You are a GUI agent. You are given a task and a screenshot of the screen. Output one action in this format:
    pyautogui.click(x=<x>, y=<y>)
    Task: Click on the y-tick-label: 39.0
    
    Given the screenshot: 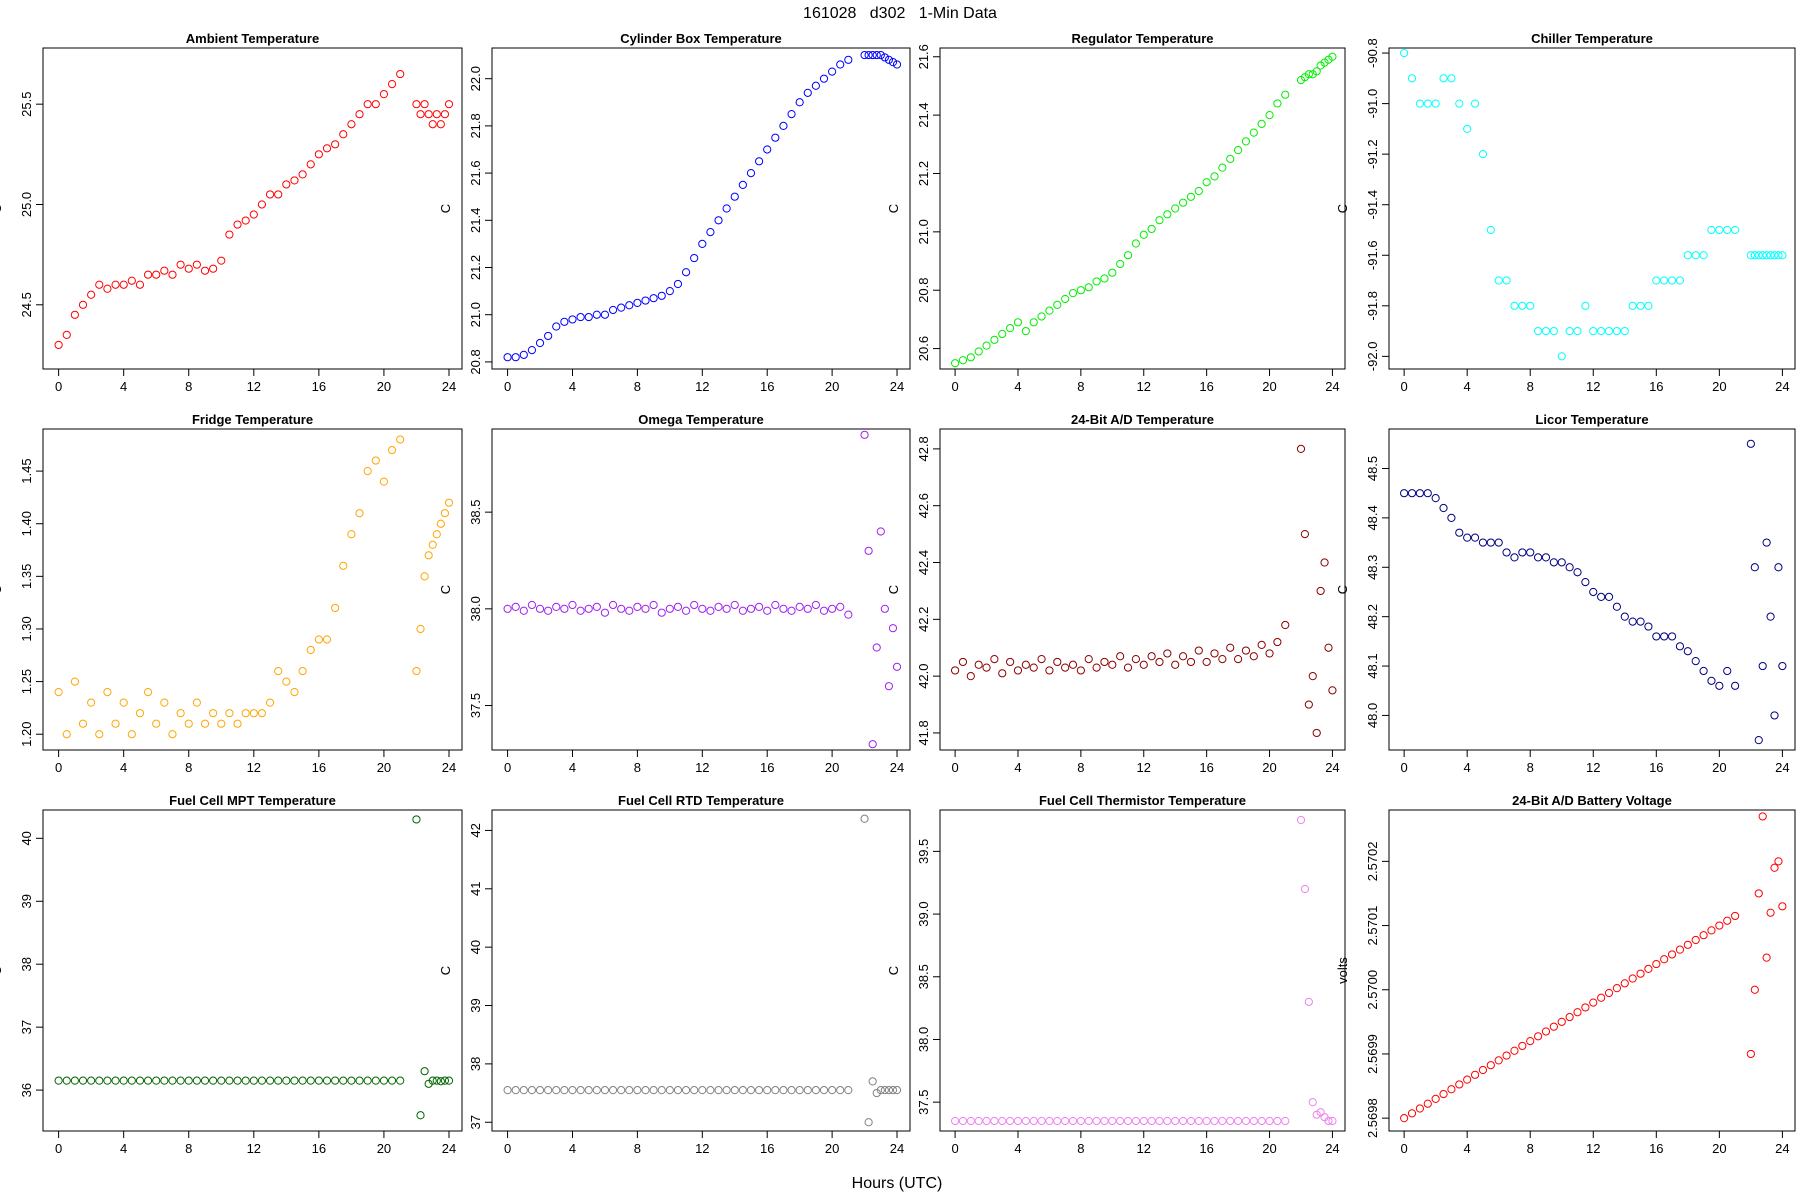 What is the action you would take?
    pyautogui.click(x=923, y=913)
    